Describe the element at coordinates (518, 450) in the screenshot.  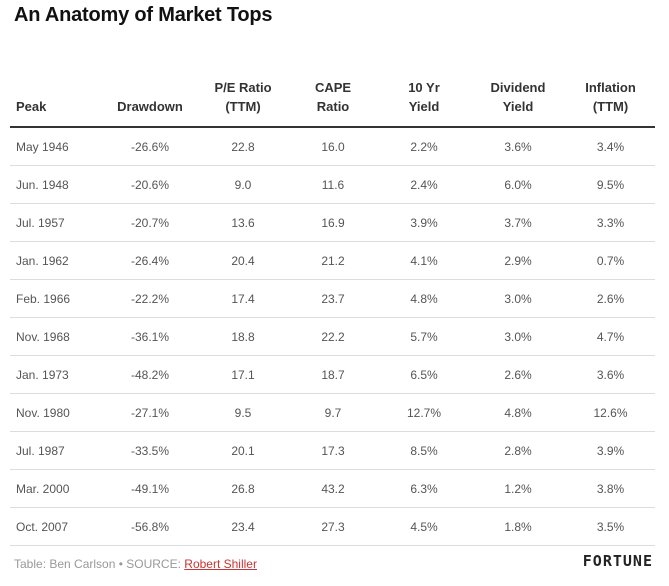
I see `cell-dividend-yield: 2.8%` at that location.